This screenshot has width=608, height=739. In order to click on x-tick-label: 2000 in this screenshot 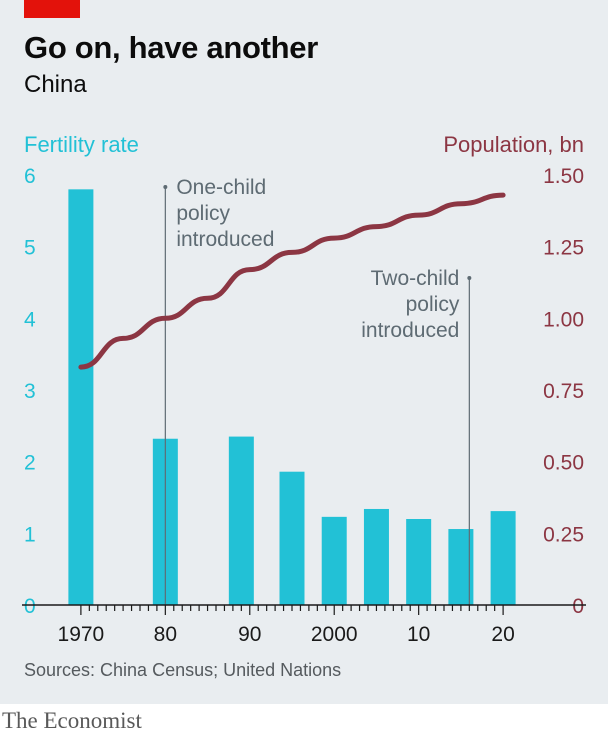, I will do `click(334, 634)`.